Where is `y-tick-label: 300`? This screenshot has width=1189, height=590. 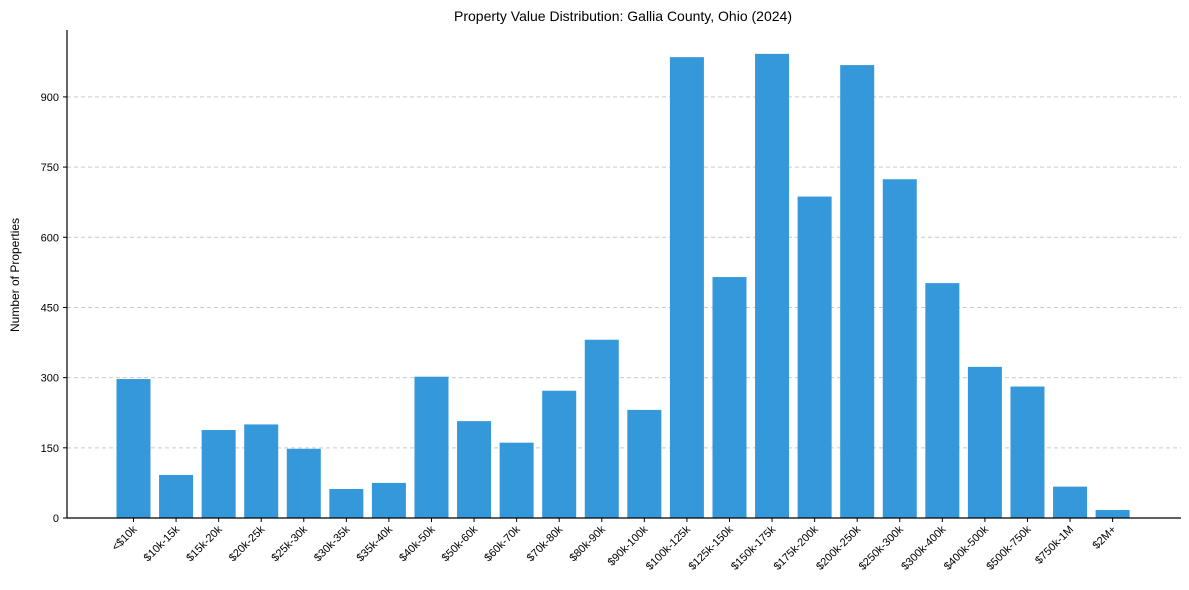
y-tick-label: 300 is located at coordinates (50, 379).